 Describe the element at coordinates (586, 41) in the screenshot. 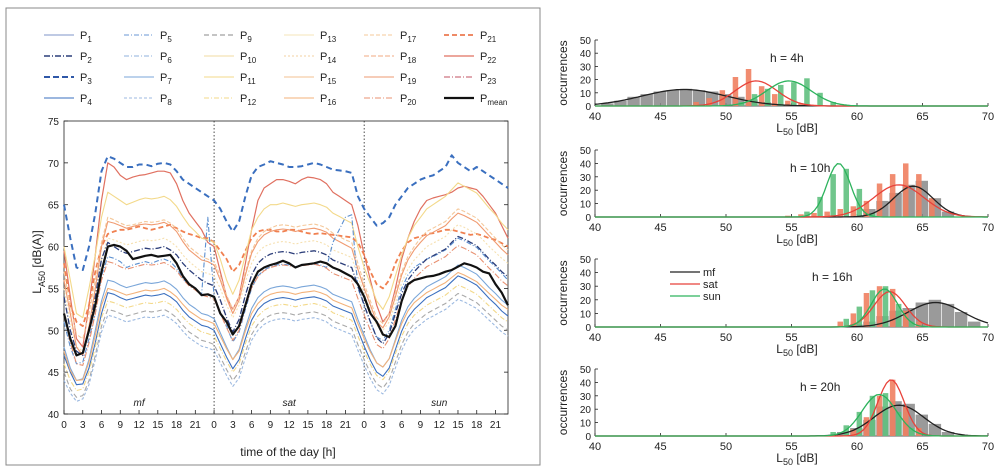

I see `hist-ytick-label: 50` at that location.